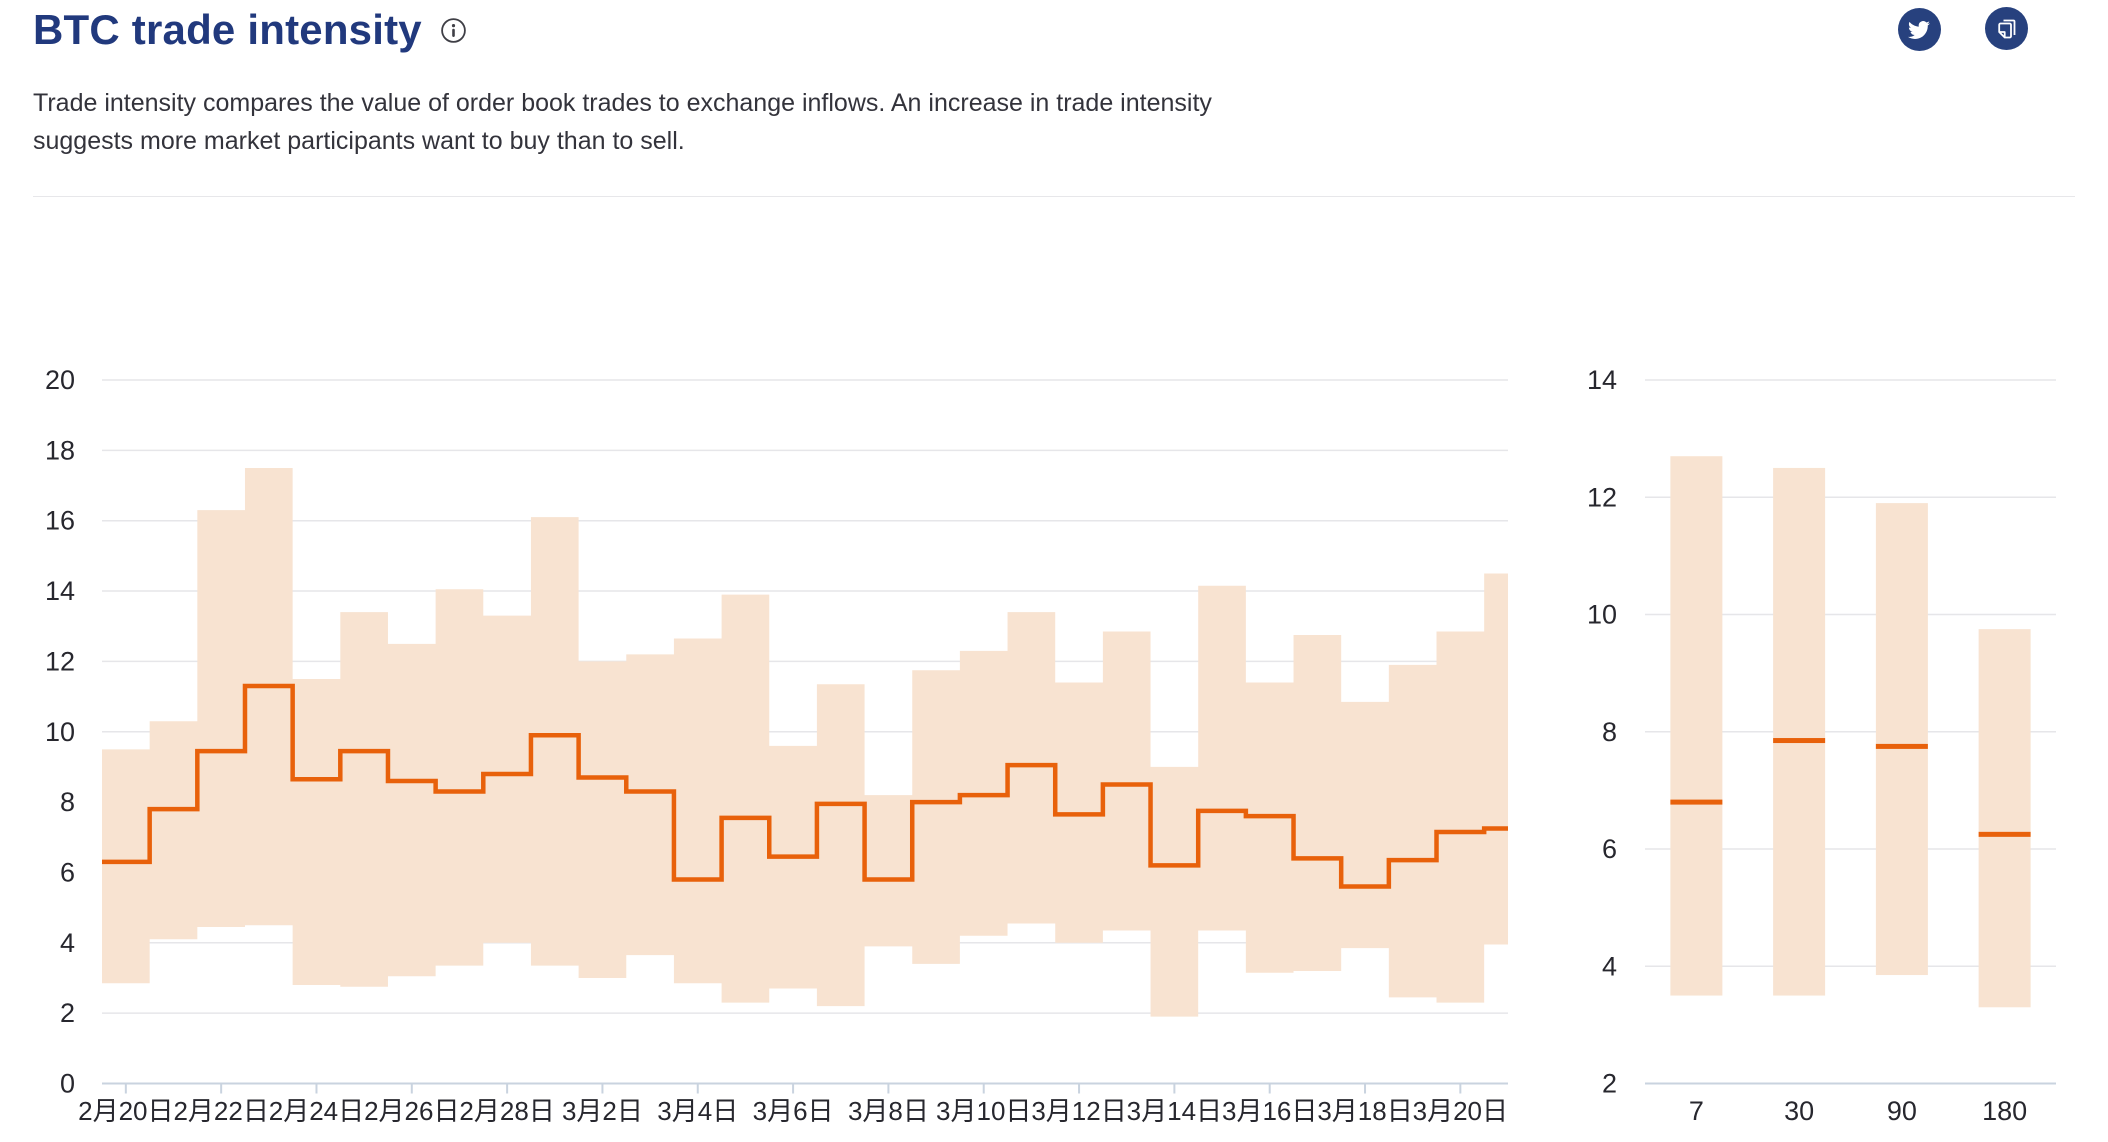 The height and width of the screenshot is (1142, 2108). What do you see at coordinates (316, 1111) in the screenshot?
I see `main-x-tick-label: 2月24日` at bounding box center [316, 1111].